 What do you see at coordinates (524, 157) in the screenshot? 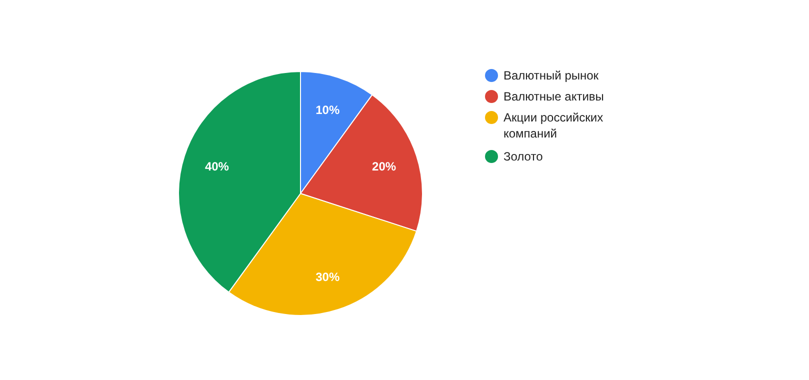
I see `legend-label: Золото` at bounding box center [524, 157].